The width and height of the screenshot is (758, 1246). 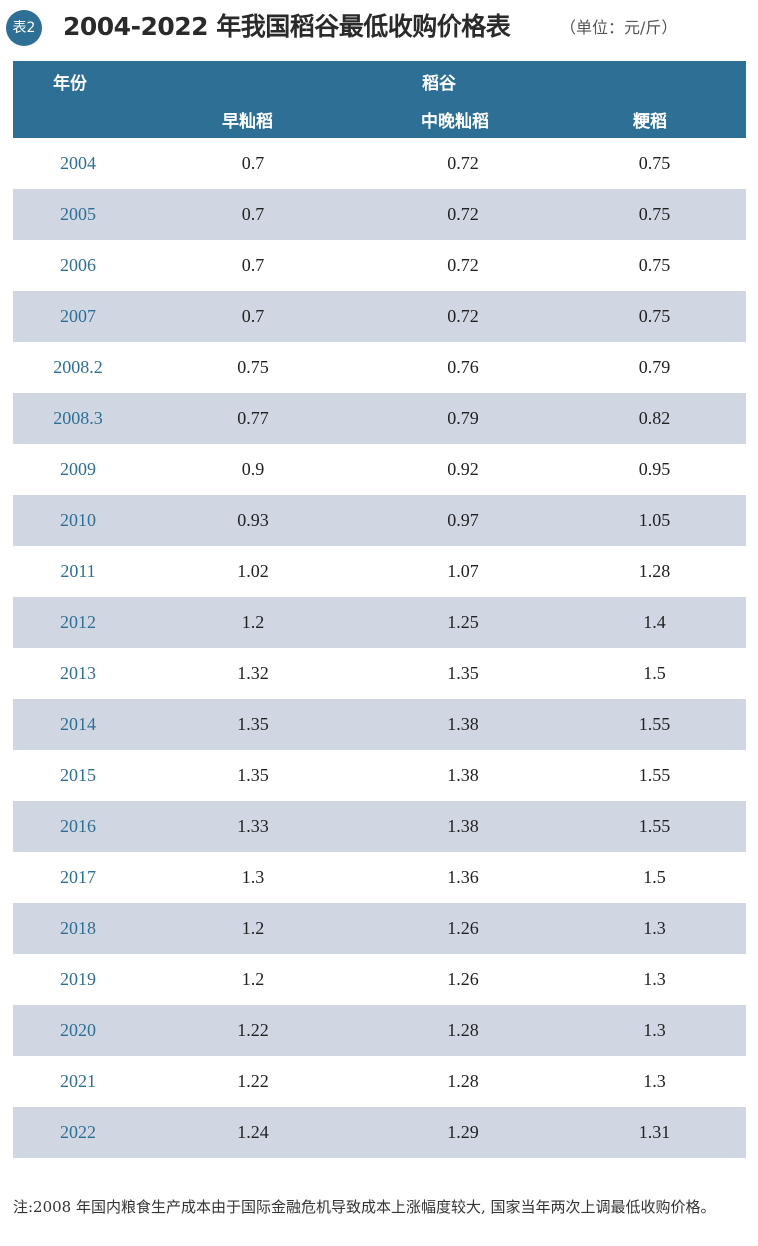 I want to click on japonica-price-cell: 1.4, so click(x=654, y=622).